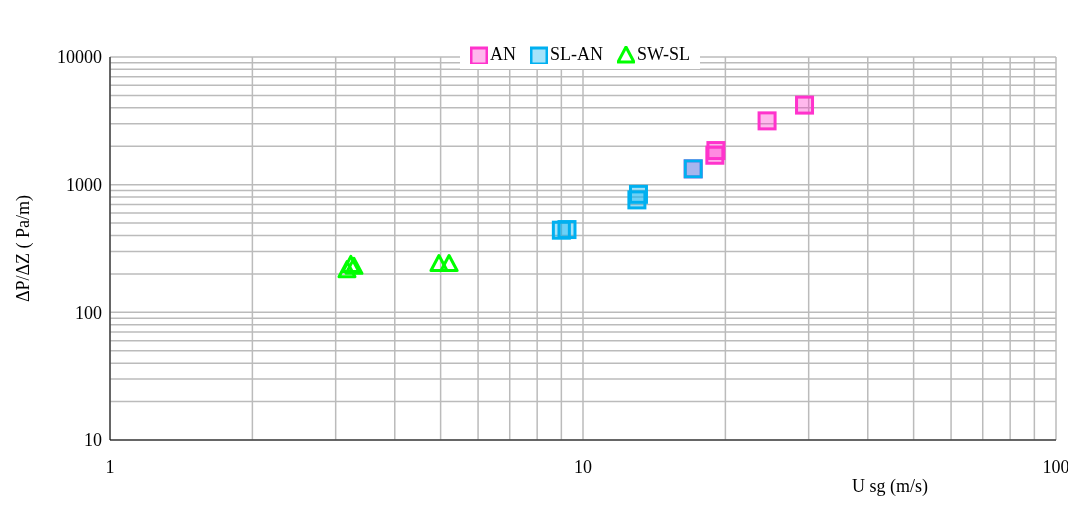 The image size is (1079, 509). What do you see at coordinates (110, 466) in the screenshot?
I see `x-tick-label: 1` at bounding box center [110, 466].